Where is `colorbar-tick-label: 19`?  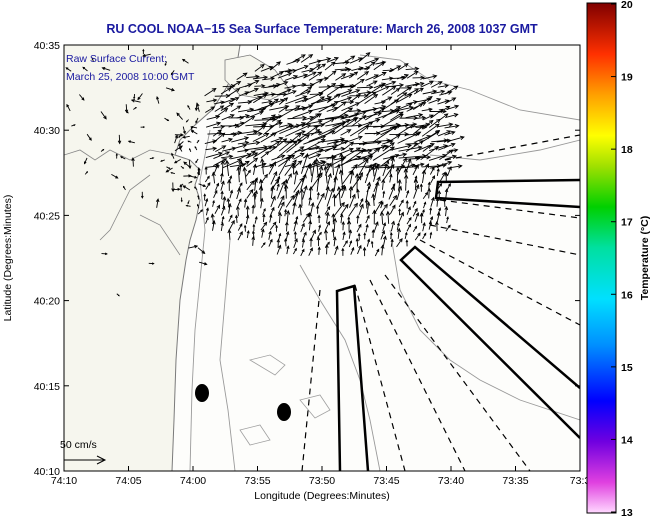
colorbar-tick-label: 19 is located at coordinates (627, 78).